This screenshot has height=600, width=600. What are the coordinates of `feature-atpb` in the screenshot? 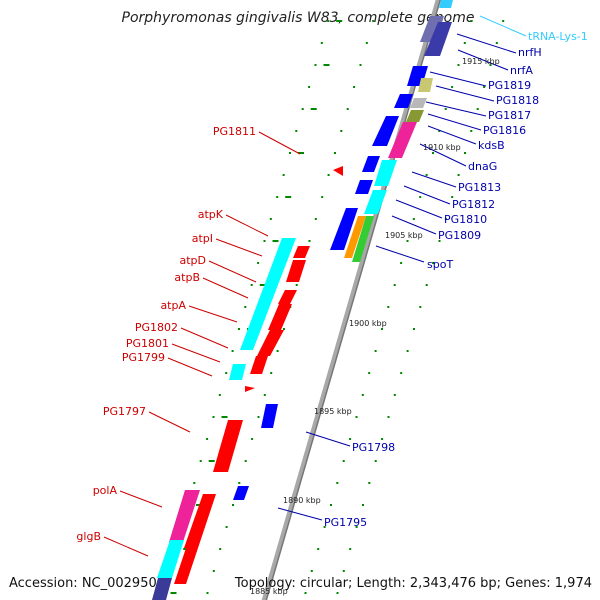 It's located at (280, 317).